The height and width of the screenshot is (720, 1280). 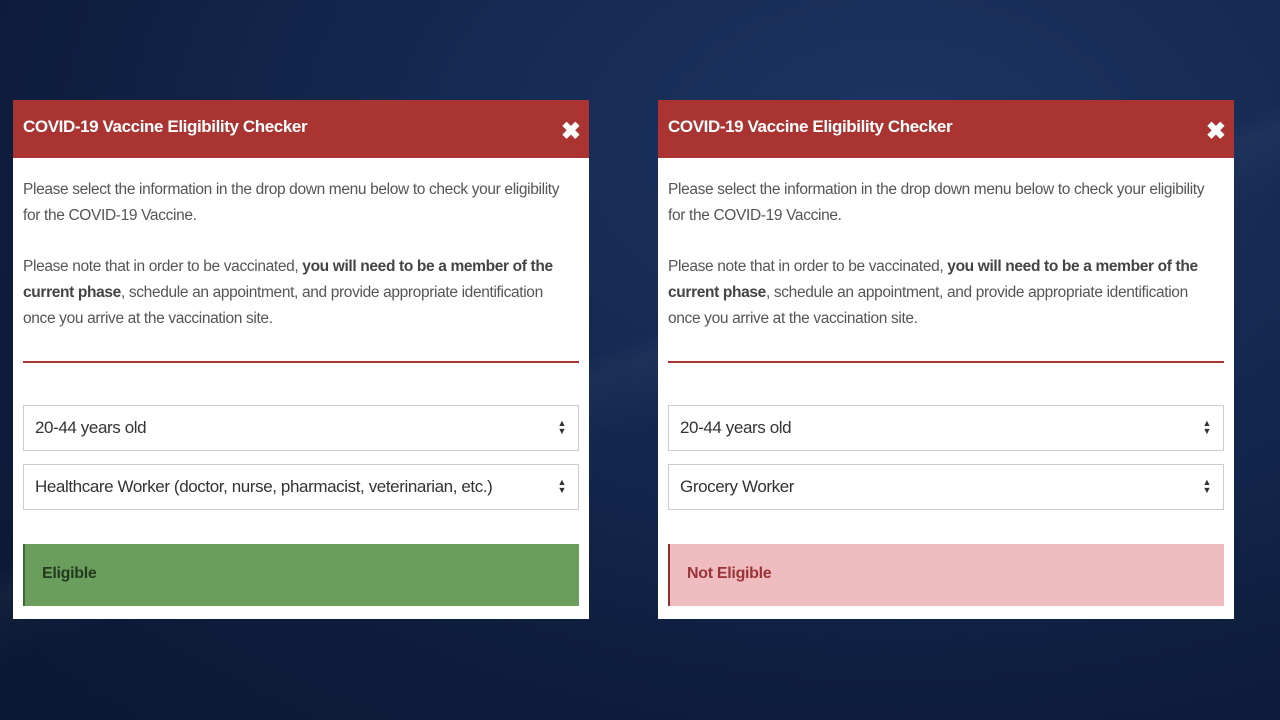 I want to click on result-text: Eligible, so click(x=69, y=573).